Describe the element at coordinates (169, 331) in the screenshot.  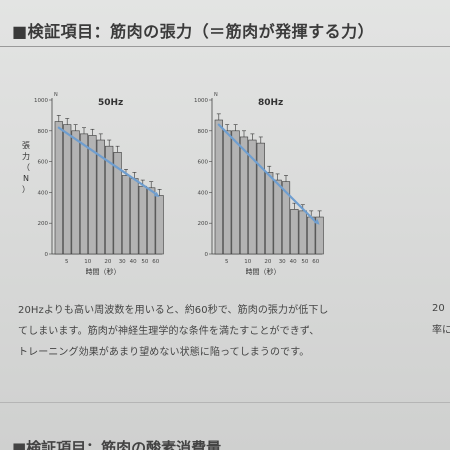
I see `body-line-2: てしまいます。筋肉が神経生理学的な条件を満たすことができず、` at that location.